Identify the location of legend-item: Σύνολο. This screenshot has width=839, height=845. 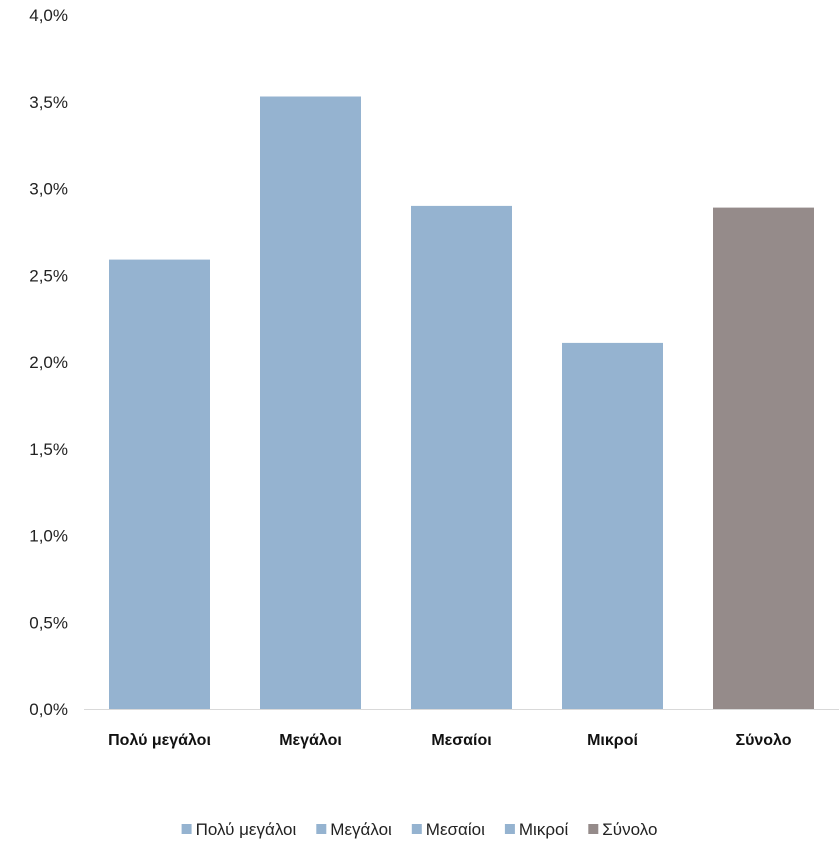
(622, 829).